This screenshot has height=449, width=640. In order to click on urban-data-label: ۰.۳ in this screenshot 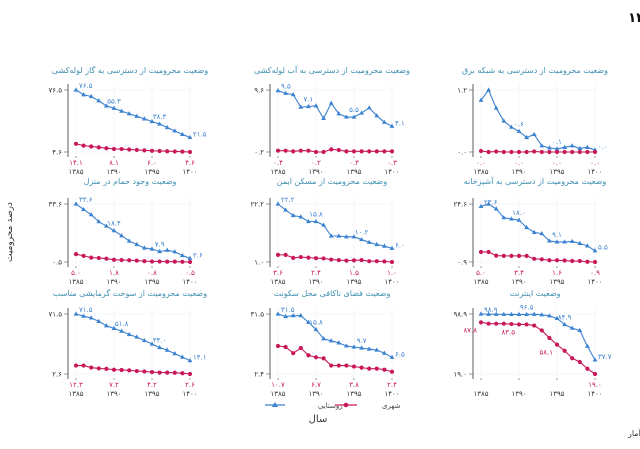, I will do `click(392, 163)`.